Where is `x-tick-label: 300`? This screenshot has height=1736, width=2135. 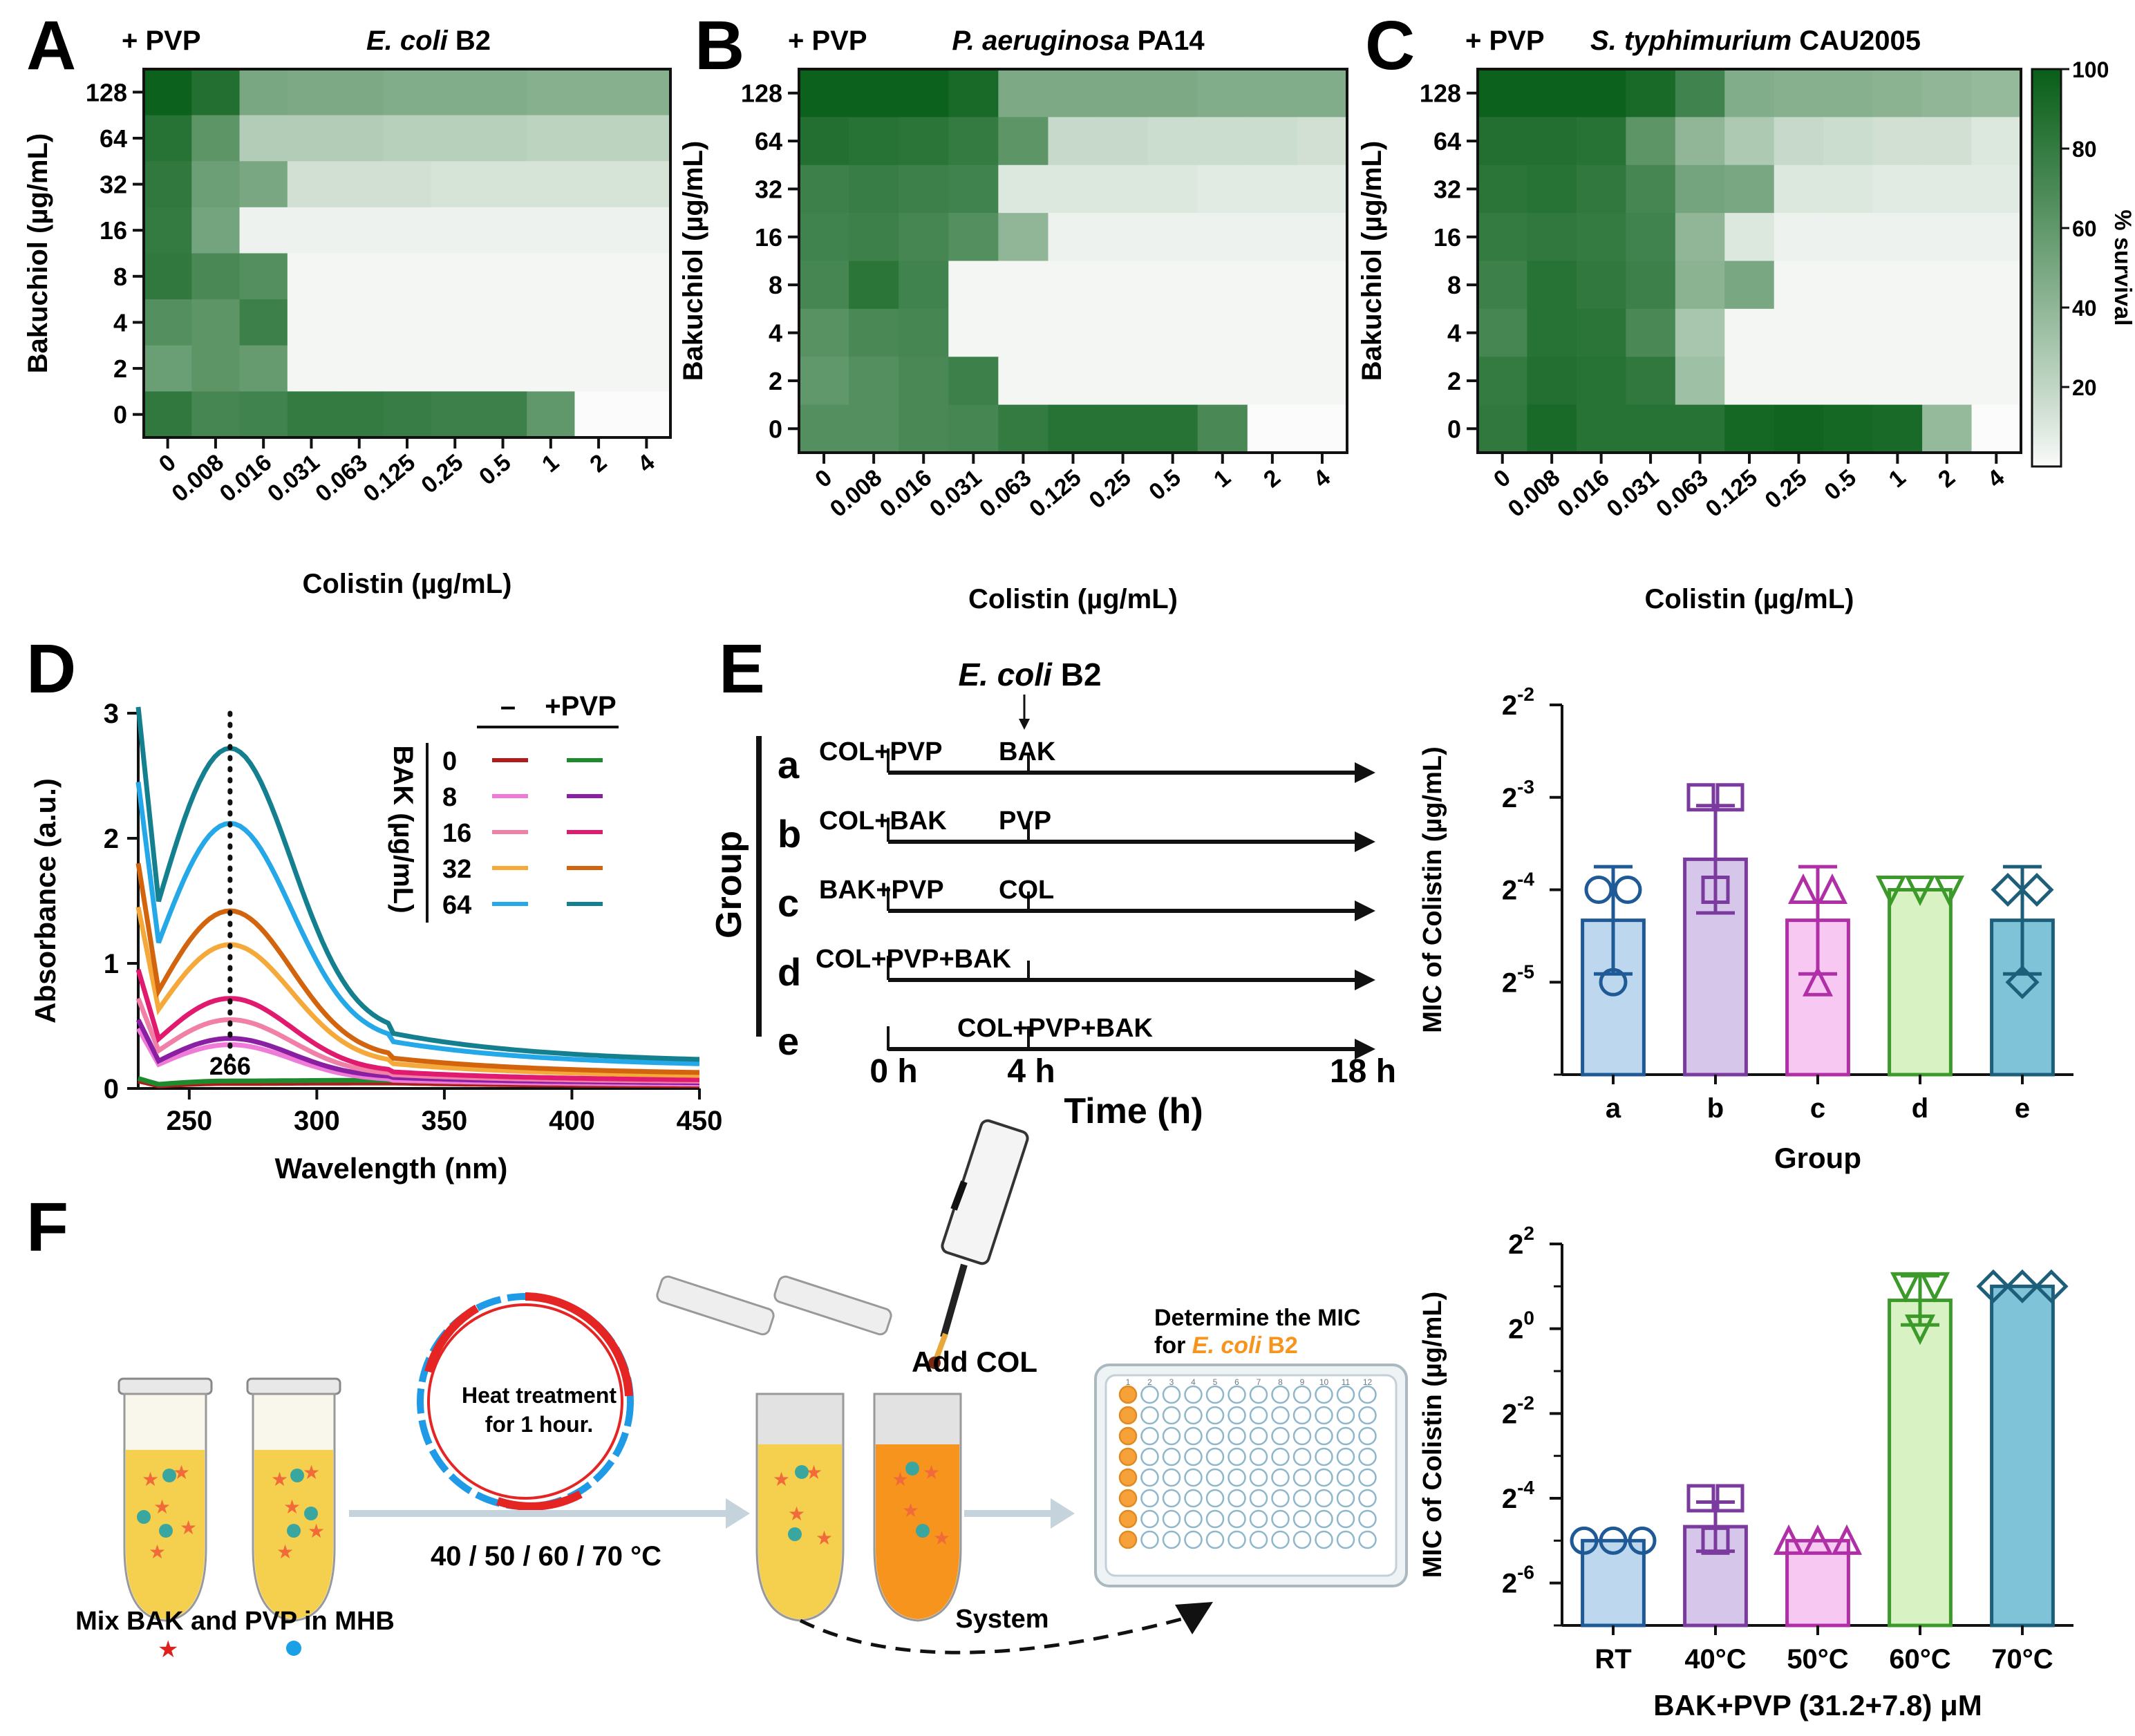 x-tick-label: 300 is located at coordinates (317, 1121).